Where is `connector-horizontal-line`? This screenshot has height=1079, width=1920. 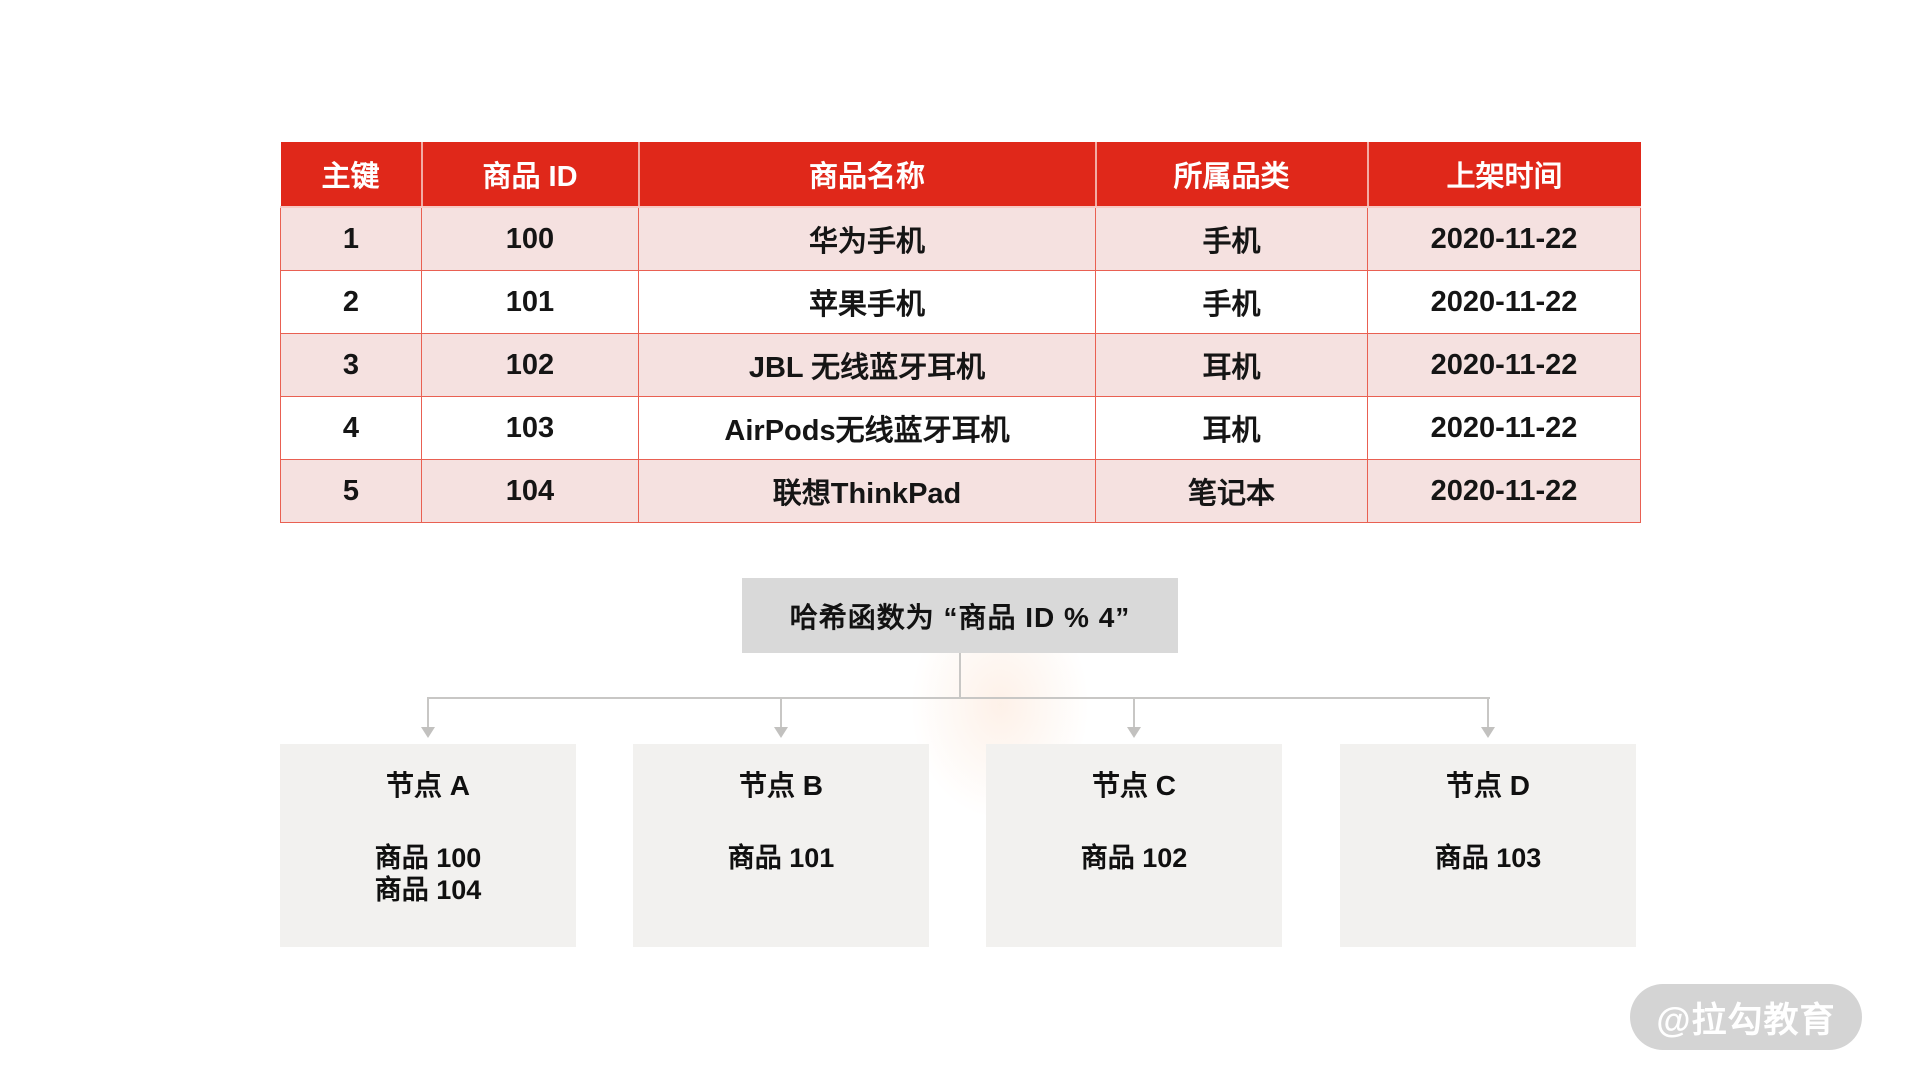 connector-horizontal-line is located at coordinates (959, 698).